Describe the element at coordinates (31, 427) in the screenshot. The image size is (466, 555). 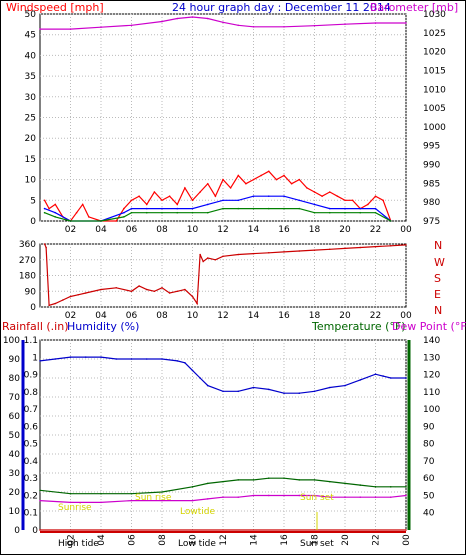
I see `rain-tick-label: 0.6` at that location.